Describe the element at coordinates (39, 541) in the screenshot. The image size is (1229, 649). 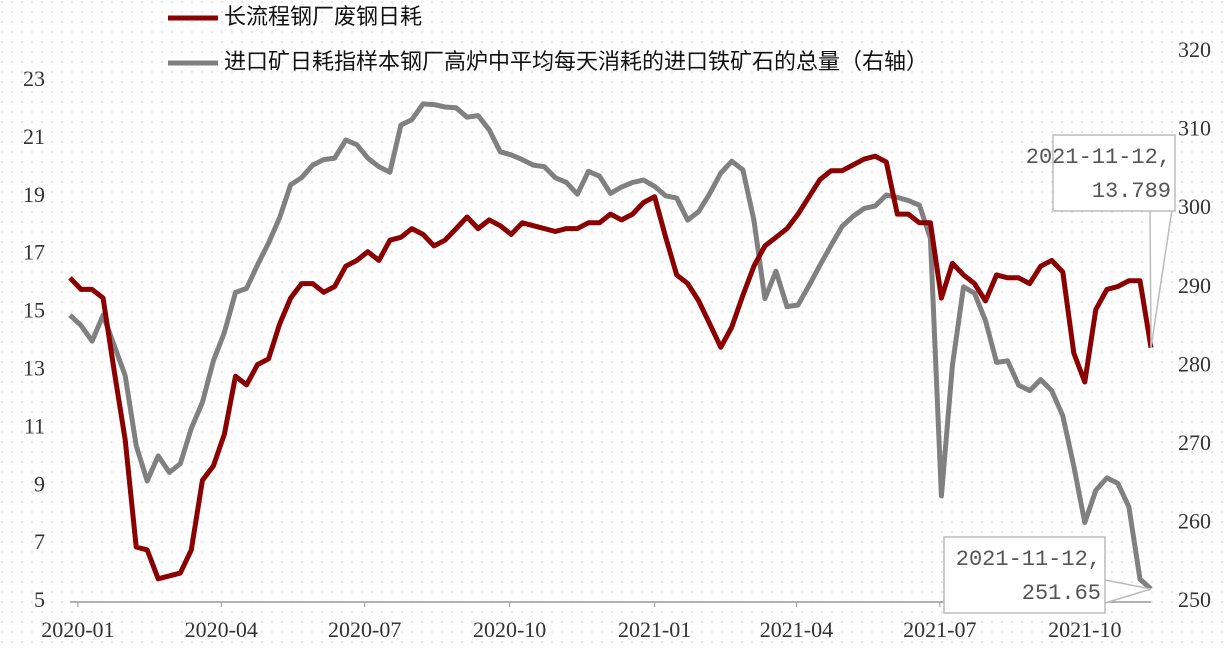
I see `y-tick-label: 7` at that location.